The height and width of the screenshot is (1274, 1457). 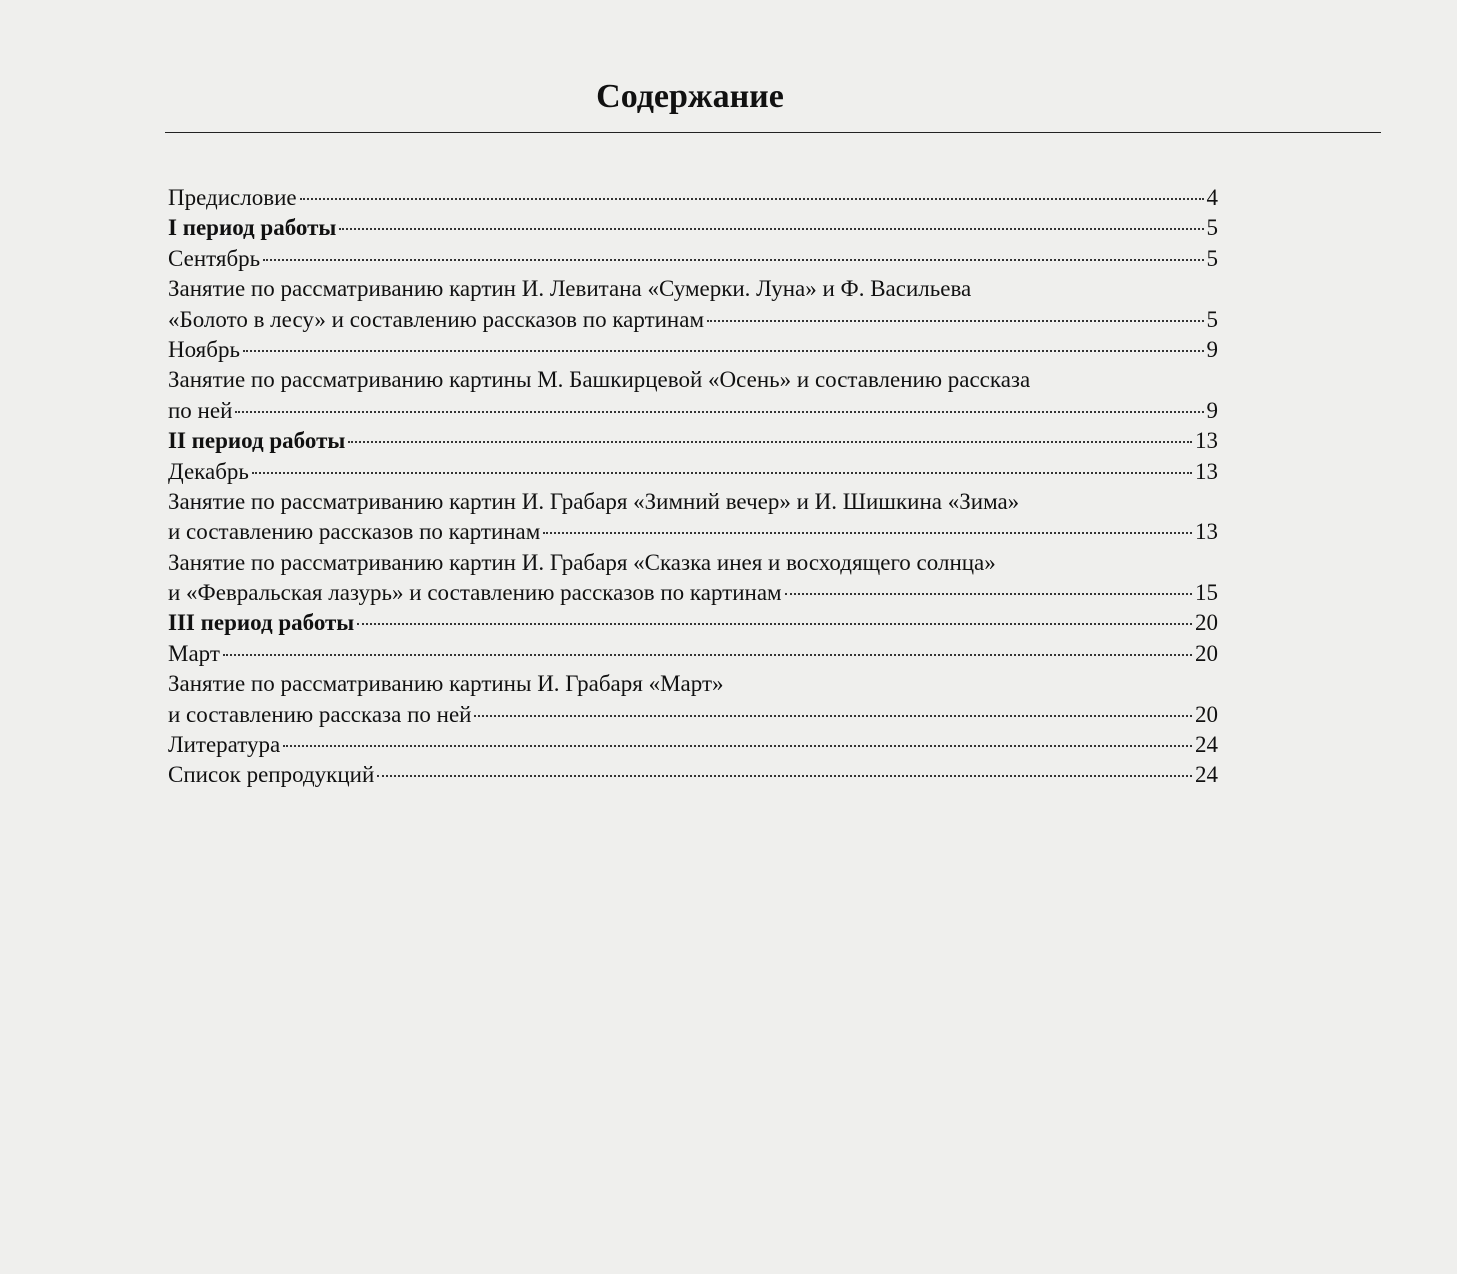 I want to click on entry-text: I период работы, so click(x=252, y=228).